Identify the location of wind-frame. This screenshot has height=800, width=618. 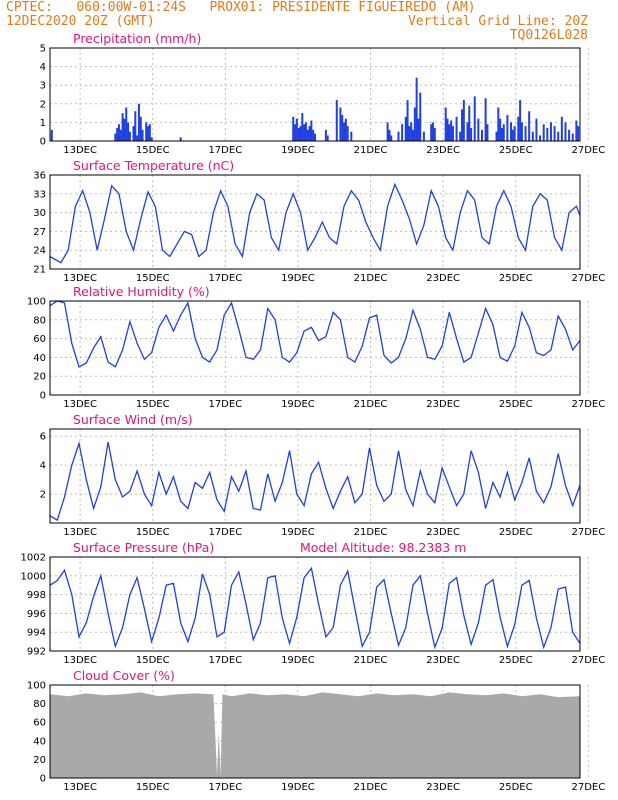
(315, 476).